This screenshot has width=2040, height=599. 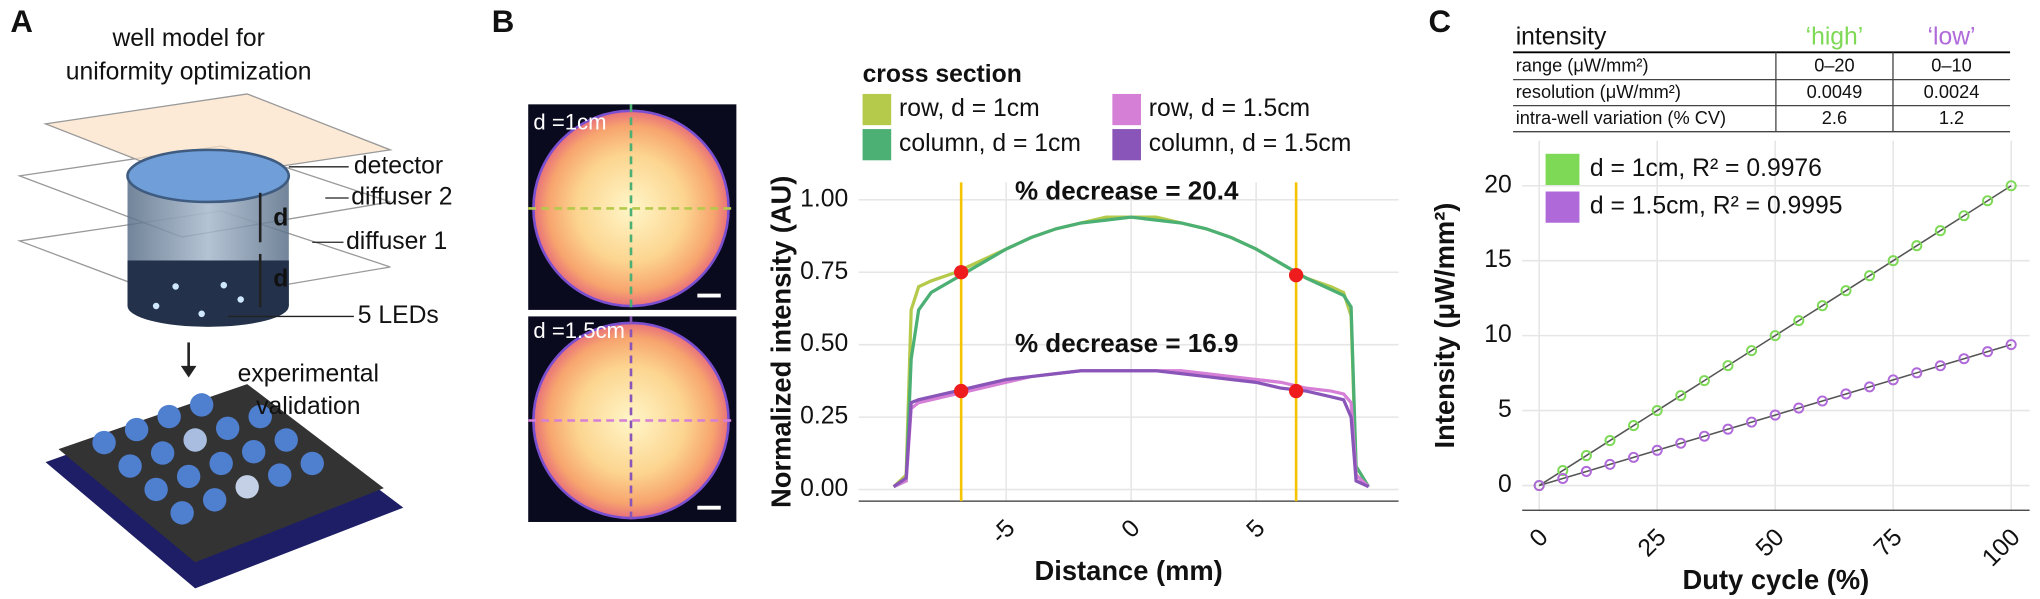 What do you see at coordinates (942, 74) in the screenshot?
I see `legend-title: cross section` at bounding box center [942, 74].